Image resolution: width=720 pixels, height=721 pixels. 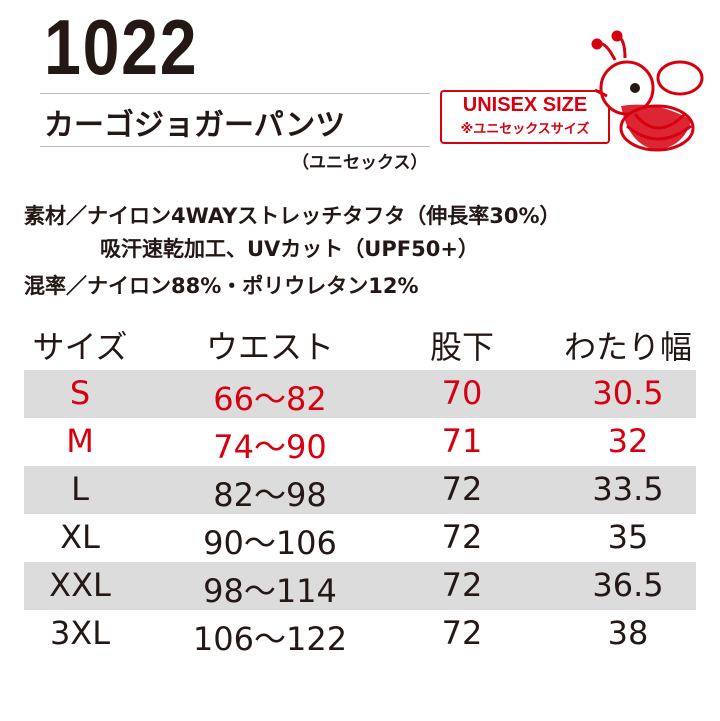 What do you see at coordinates (647, 91) in the screenshot?
I see `bee-icon` at bounding box center [647, 91].